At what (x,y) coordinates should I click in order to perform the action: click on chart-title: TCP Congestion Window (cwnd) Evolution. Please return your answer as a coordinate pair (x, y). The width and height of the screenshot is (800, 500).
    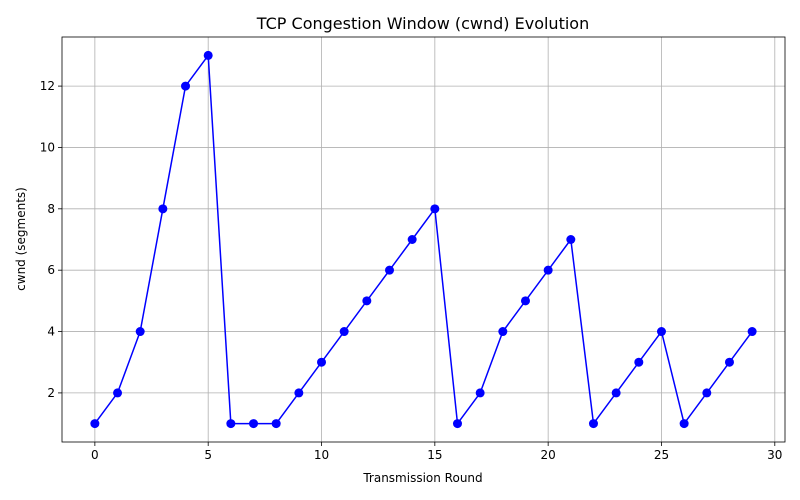
    Looking at the image, I should click on (422, 23).